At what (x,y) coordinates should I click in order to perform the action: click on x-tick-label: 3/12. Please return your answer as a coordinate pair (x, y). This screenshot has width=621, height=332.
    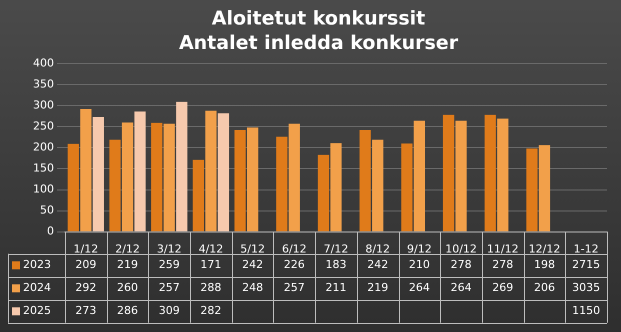
    Looking at the image, I should click on (169, 249).